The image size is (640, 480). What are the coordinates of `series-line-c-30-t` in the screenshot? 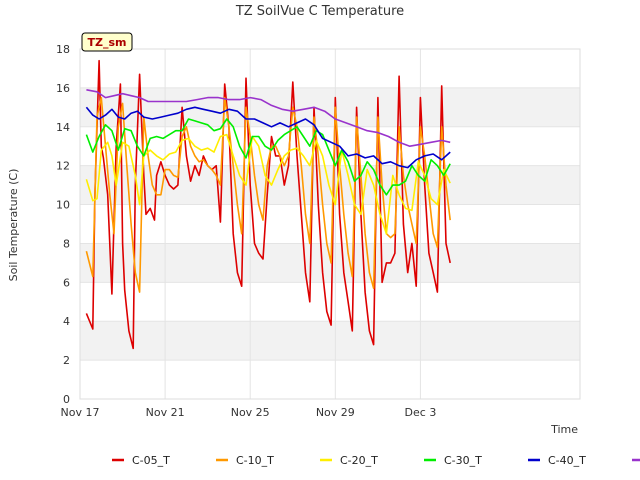 It's located at (268, 157).